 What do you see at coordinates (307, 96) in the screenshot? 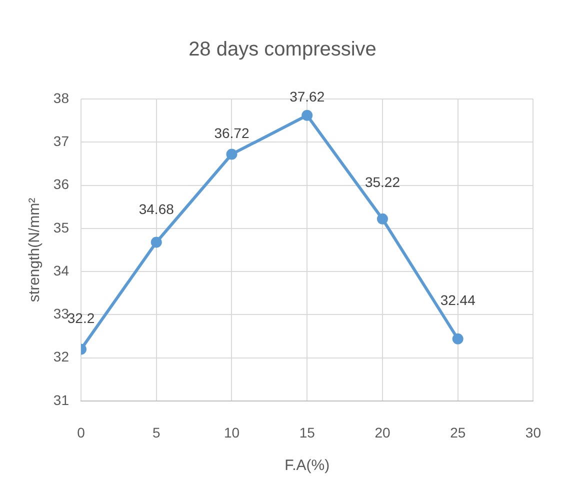
I see `data-label: 37.62` at bounding box center [307, 96].